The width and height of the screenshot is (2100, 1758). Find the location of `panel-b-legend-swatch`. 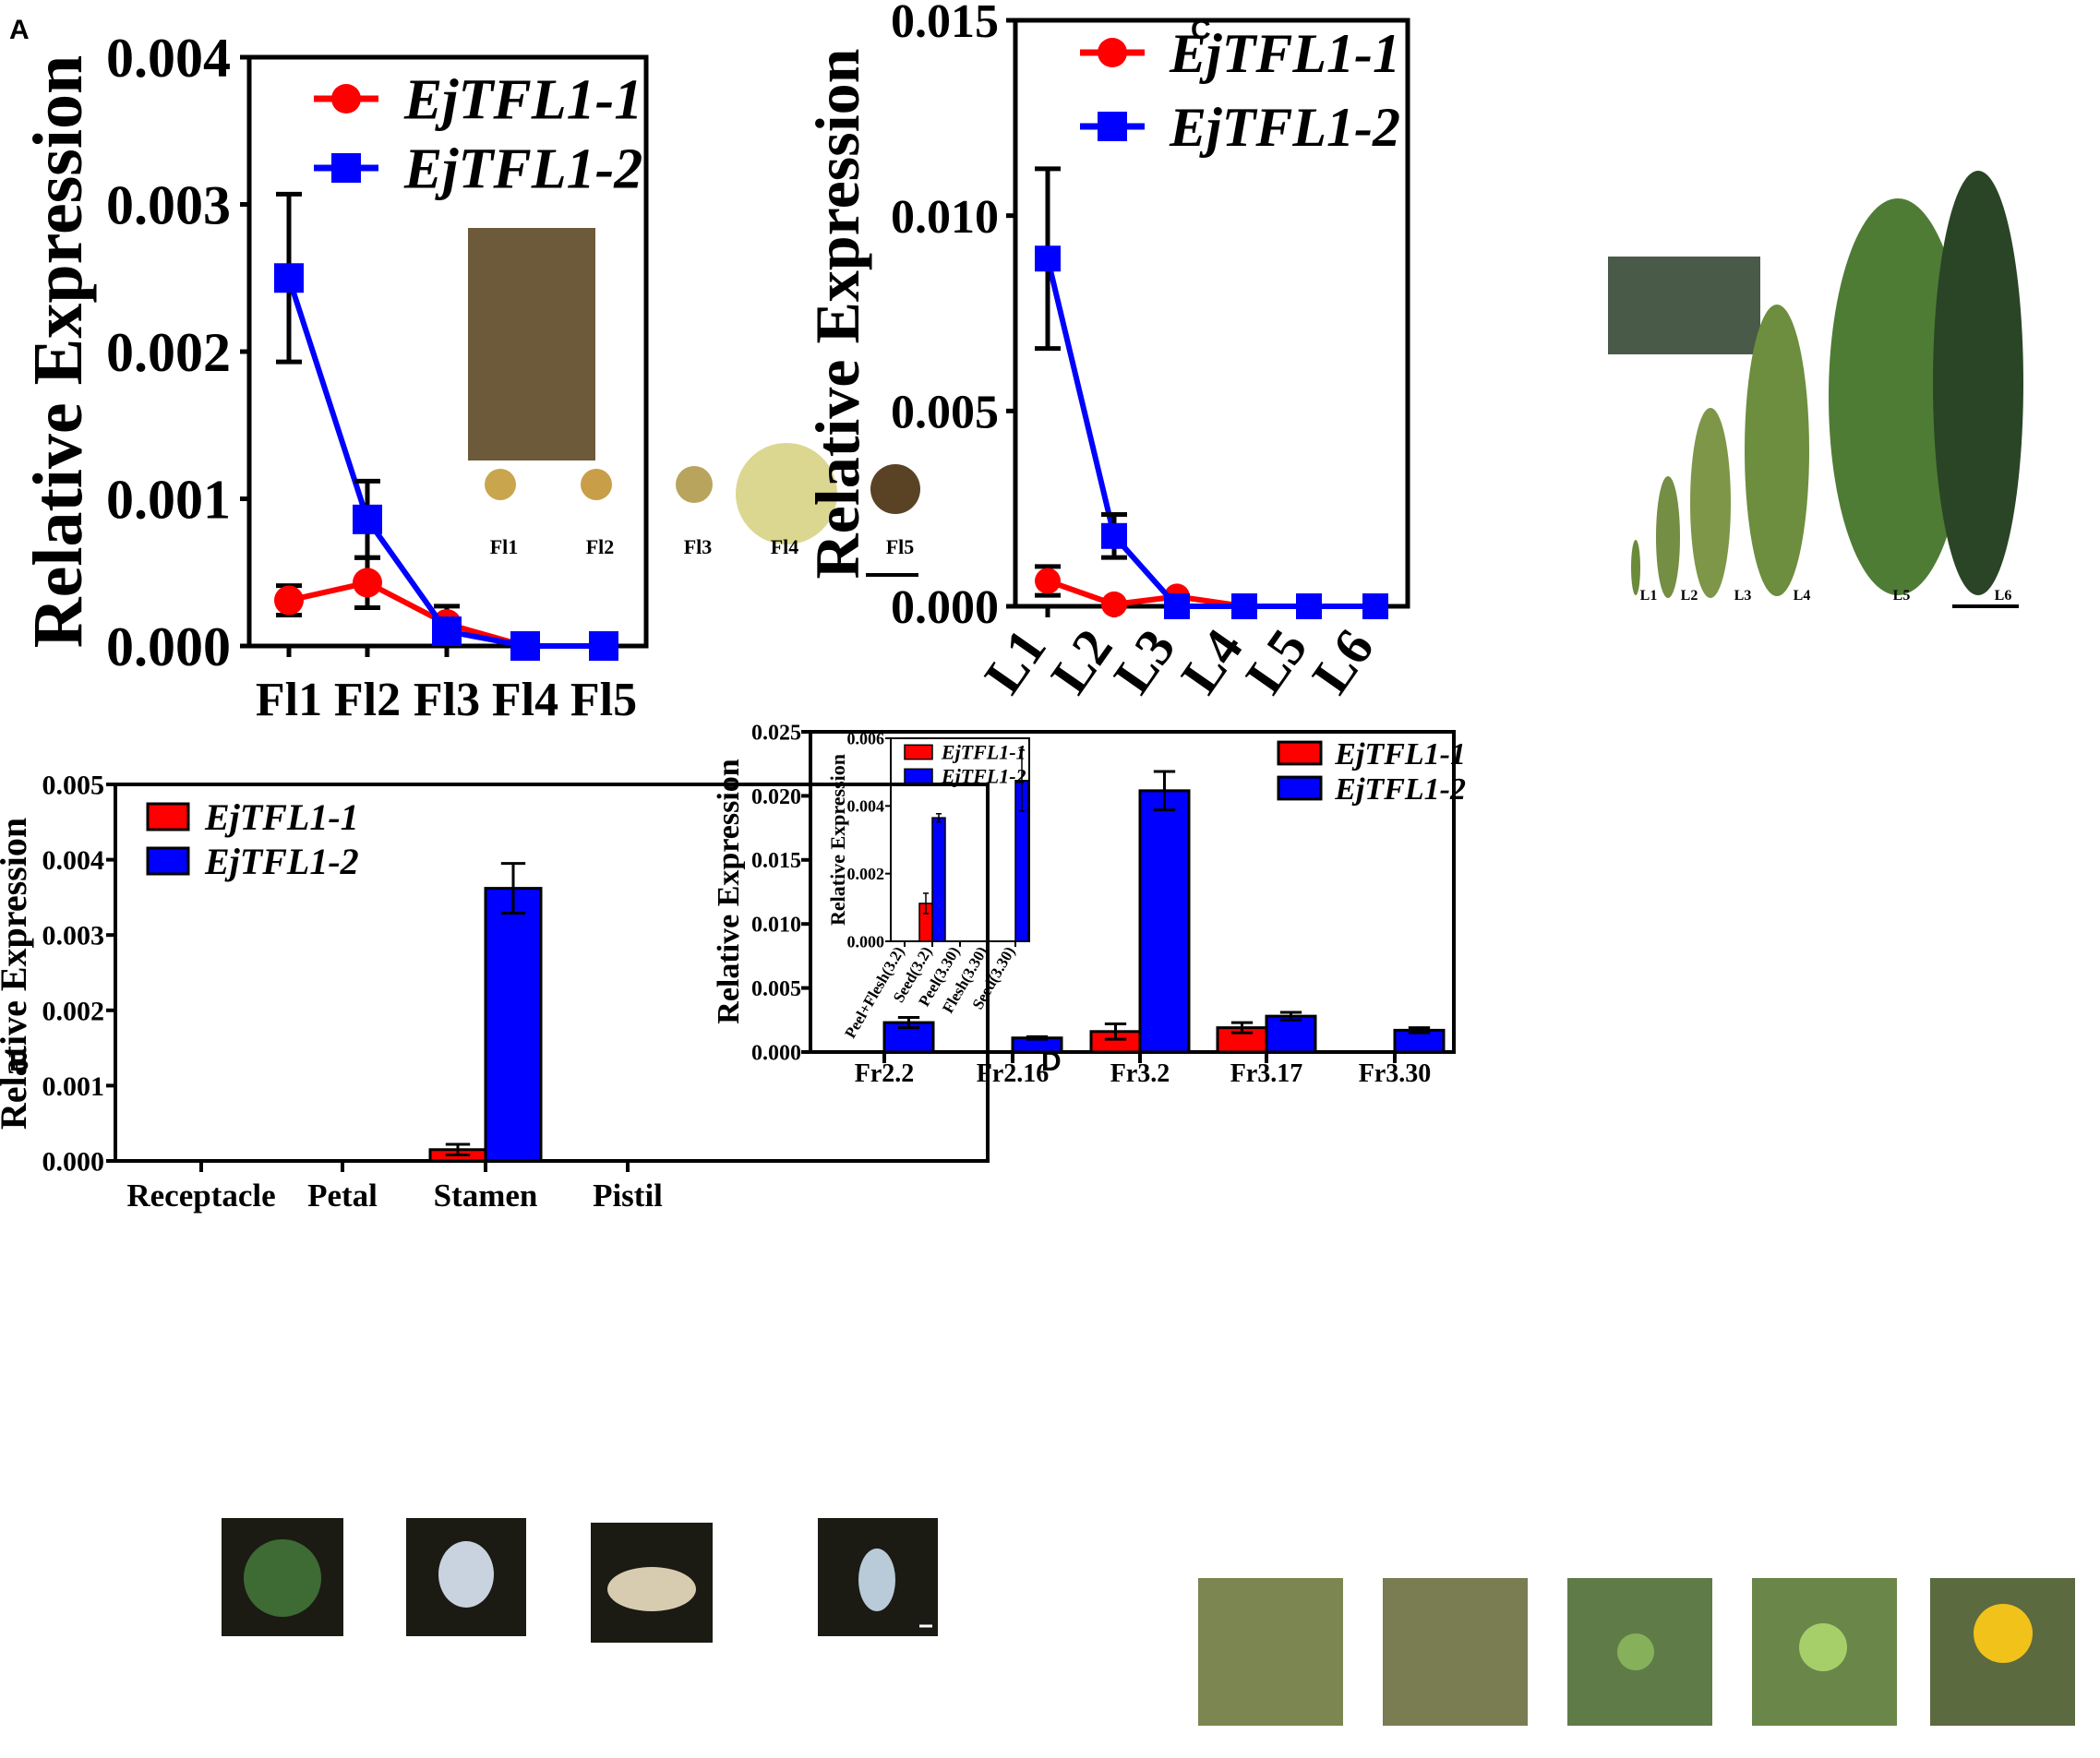

panel-b-legend-swatch is located at coordinates (168, 816).